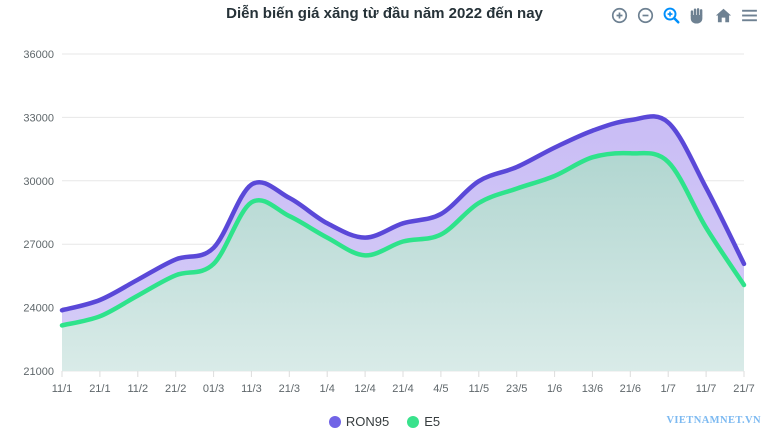 Image resolution: width=769 pixels, height=436 pixels. What do you see at coordinates (38, 245) in the screenshot?
I see `svg-text: 27000` at bounding box center [38, 245].